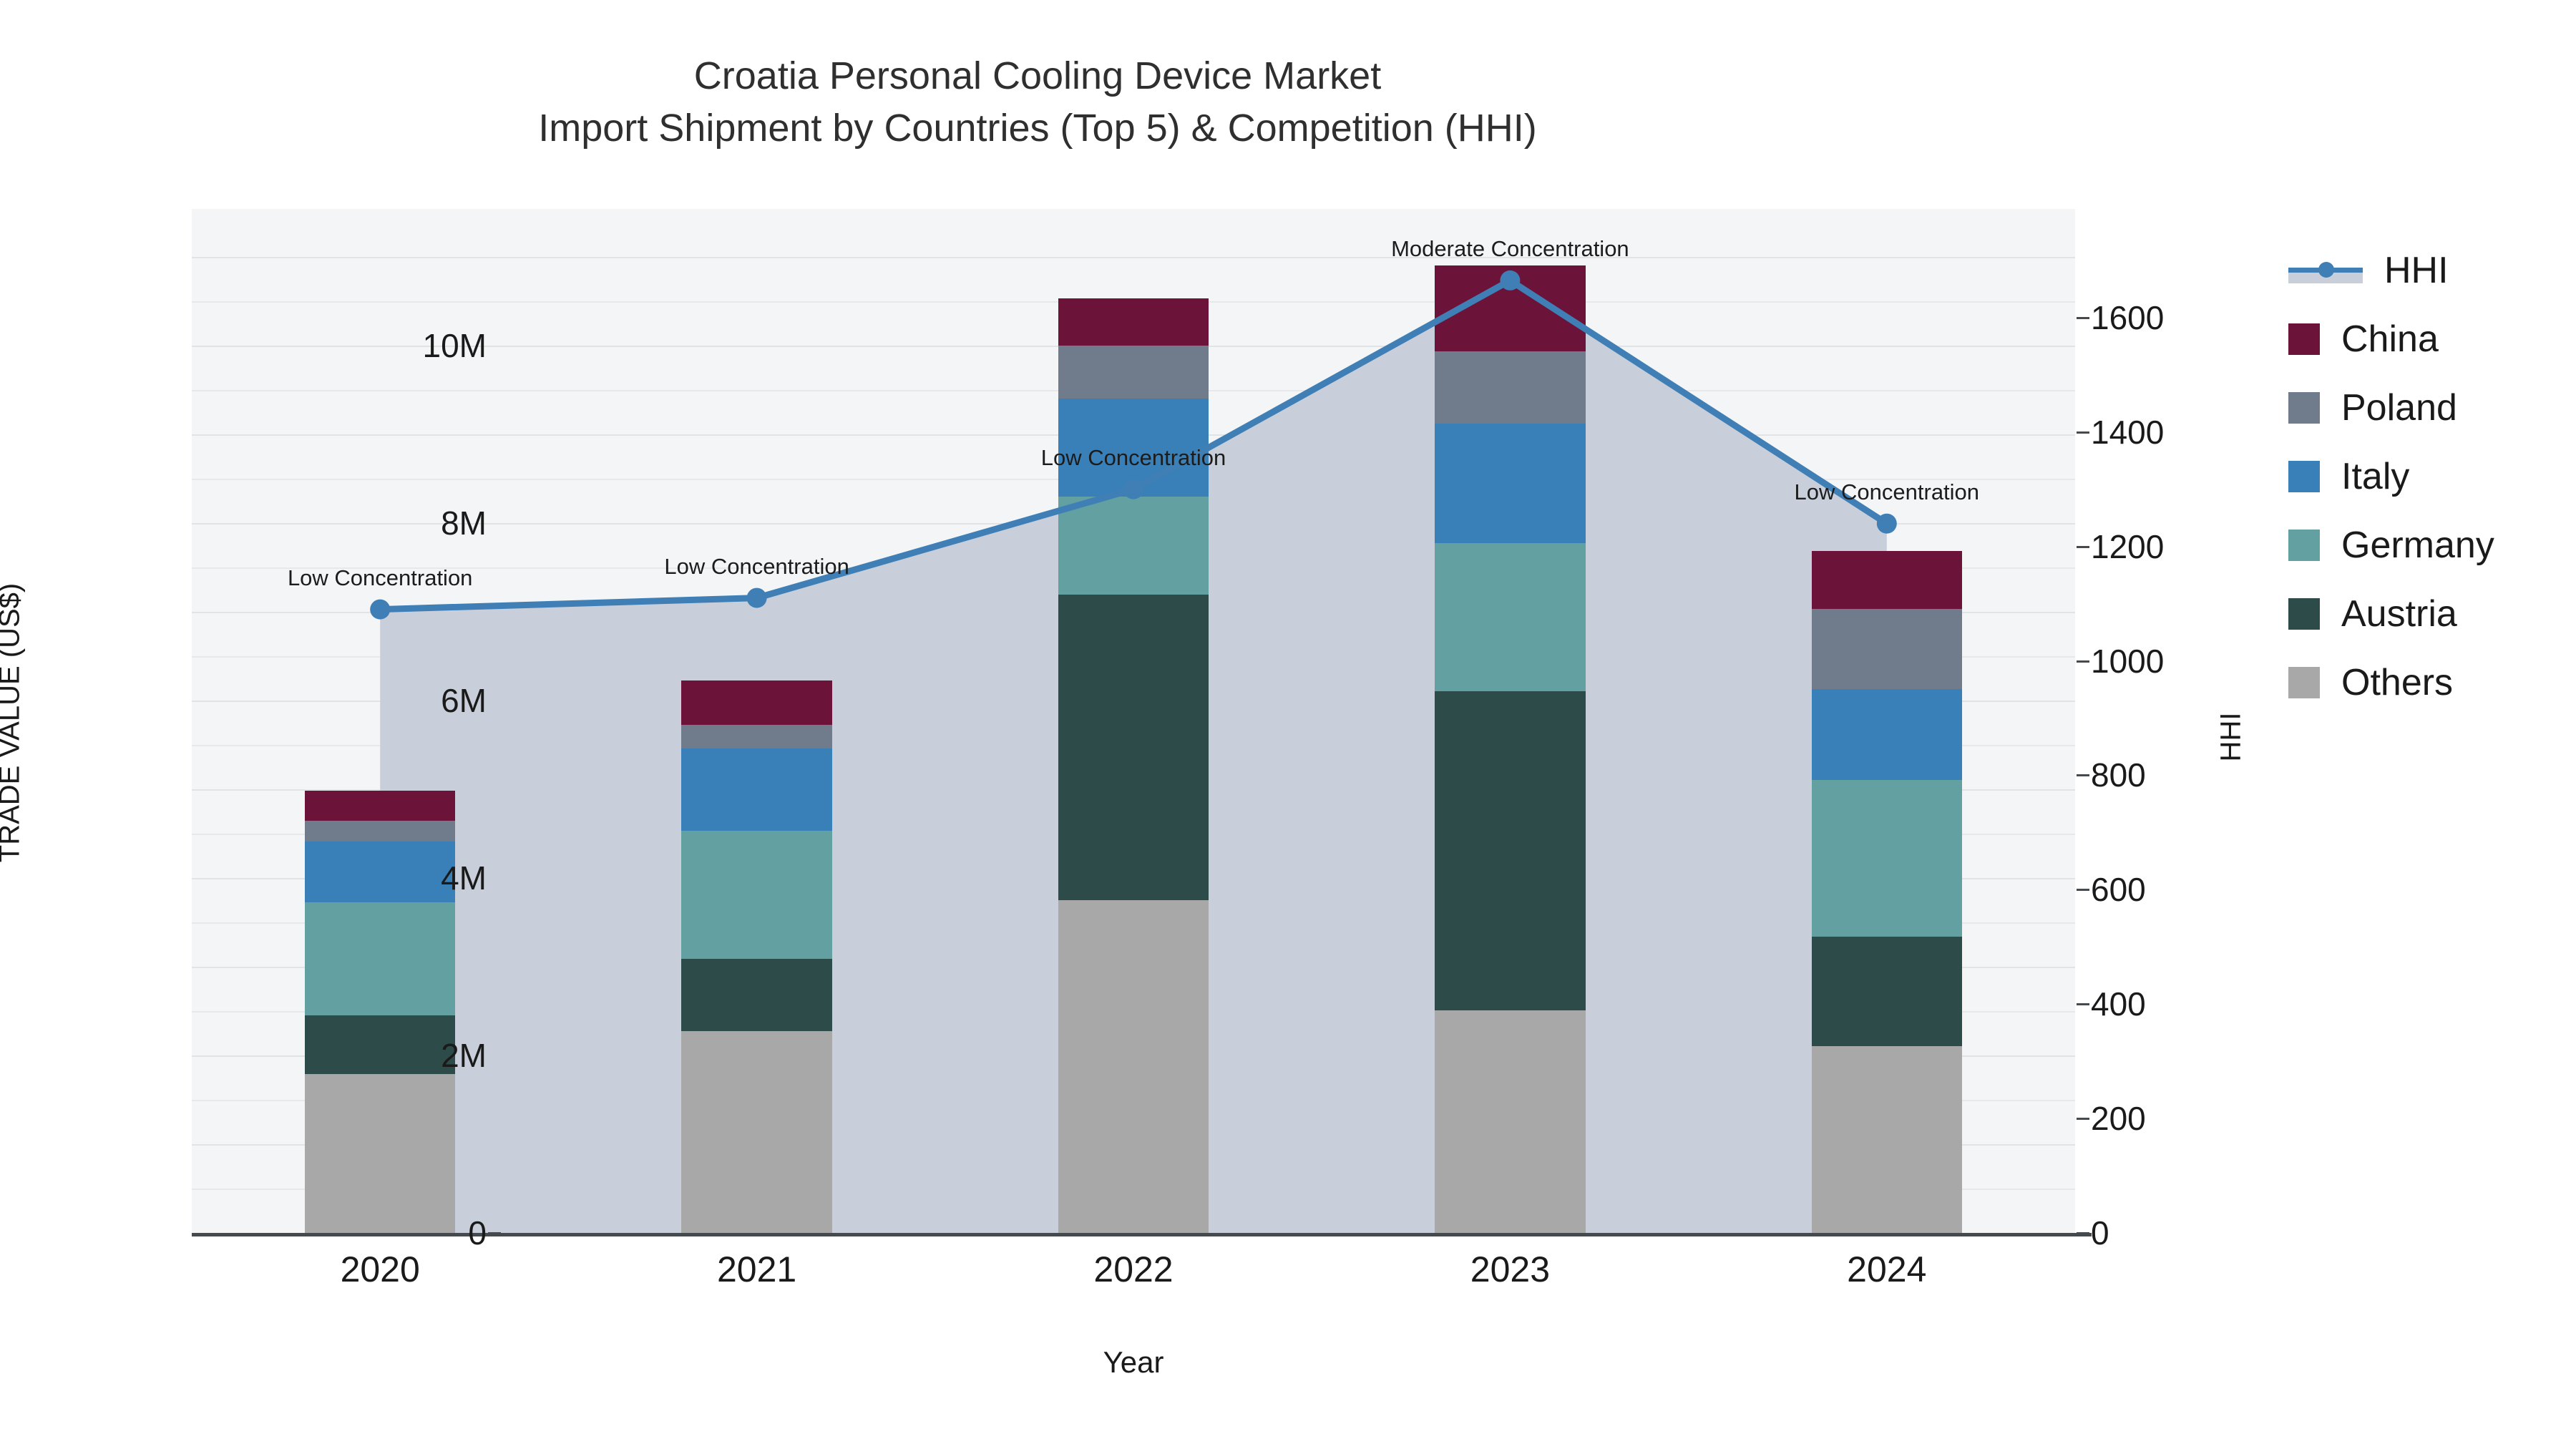 The image size is (2576, 1449). I want to click on legend-item-austria: Austria, so click(2391, 614).